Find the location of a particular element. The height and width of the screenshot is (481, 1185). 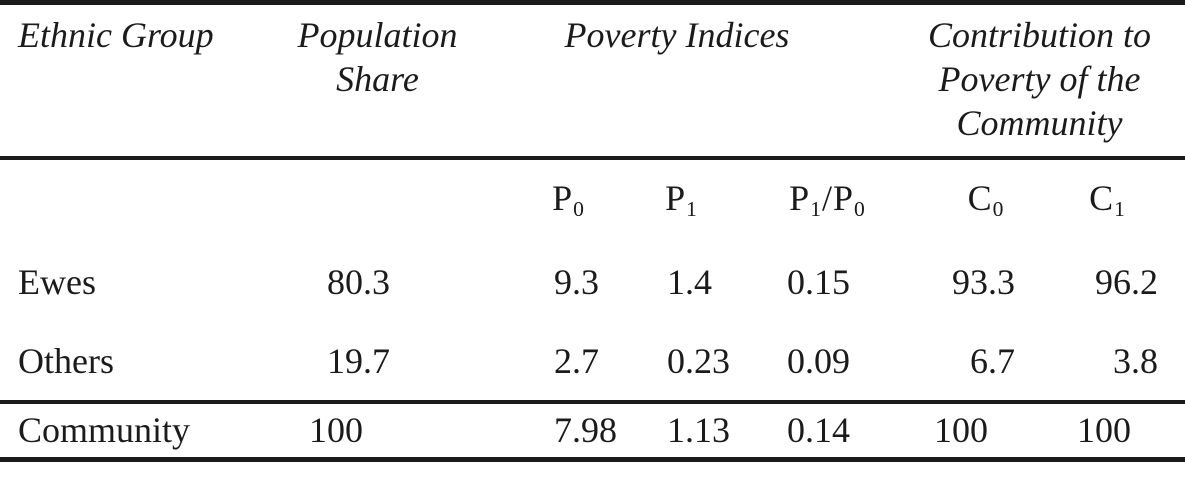

cell-c0: 6.7 is located at coordinates (992, 360).